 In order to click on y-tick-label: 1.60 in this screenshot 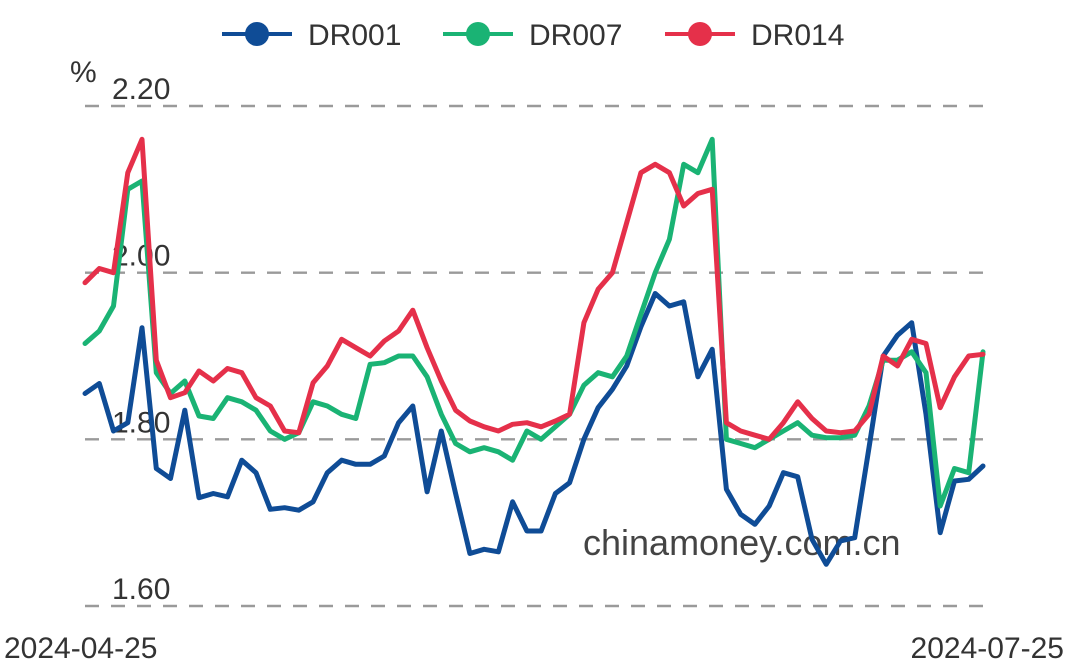, I will do `click(141, 589)`.